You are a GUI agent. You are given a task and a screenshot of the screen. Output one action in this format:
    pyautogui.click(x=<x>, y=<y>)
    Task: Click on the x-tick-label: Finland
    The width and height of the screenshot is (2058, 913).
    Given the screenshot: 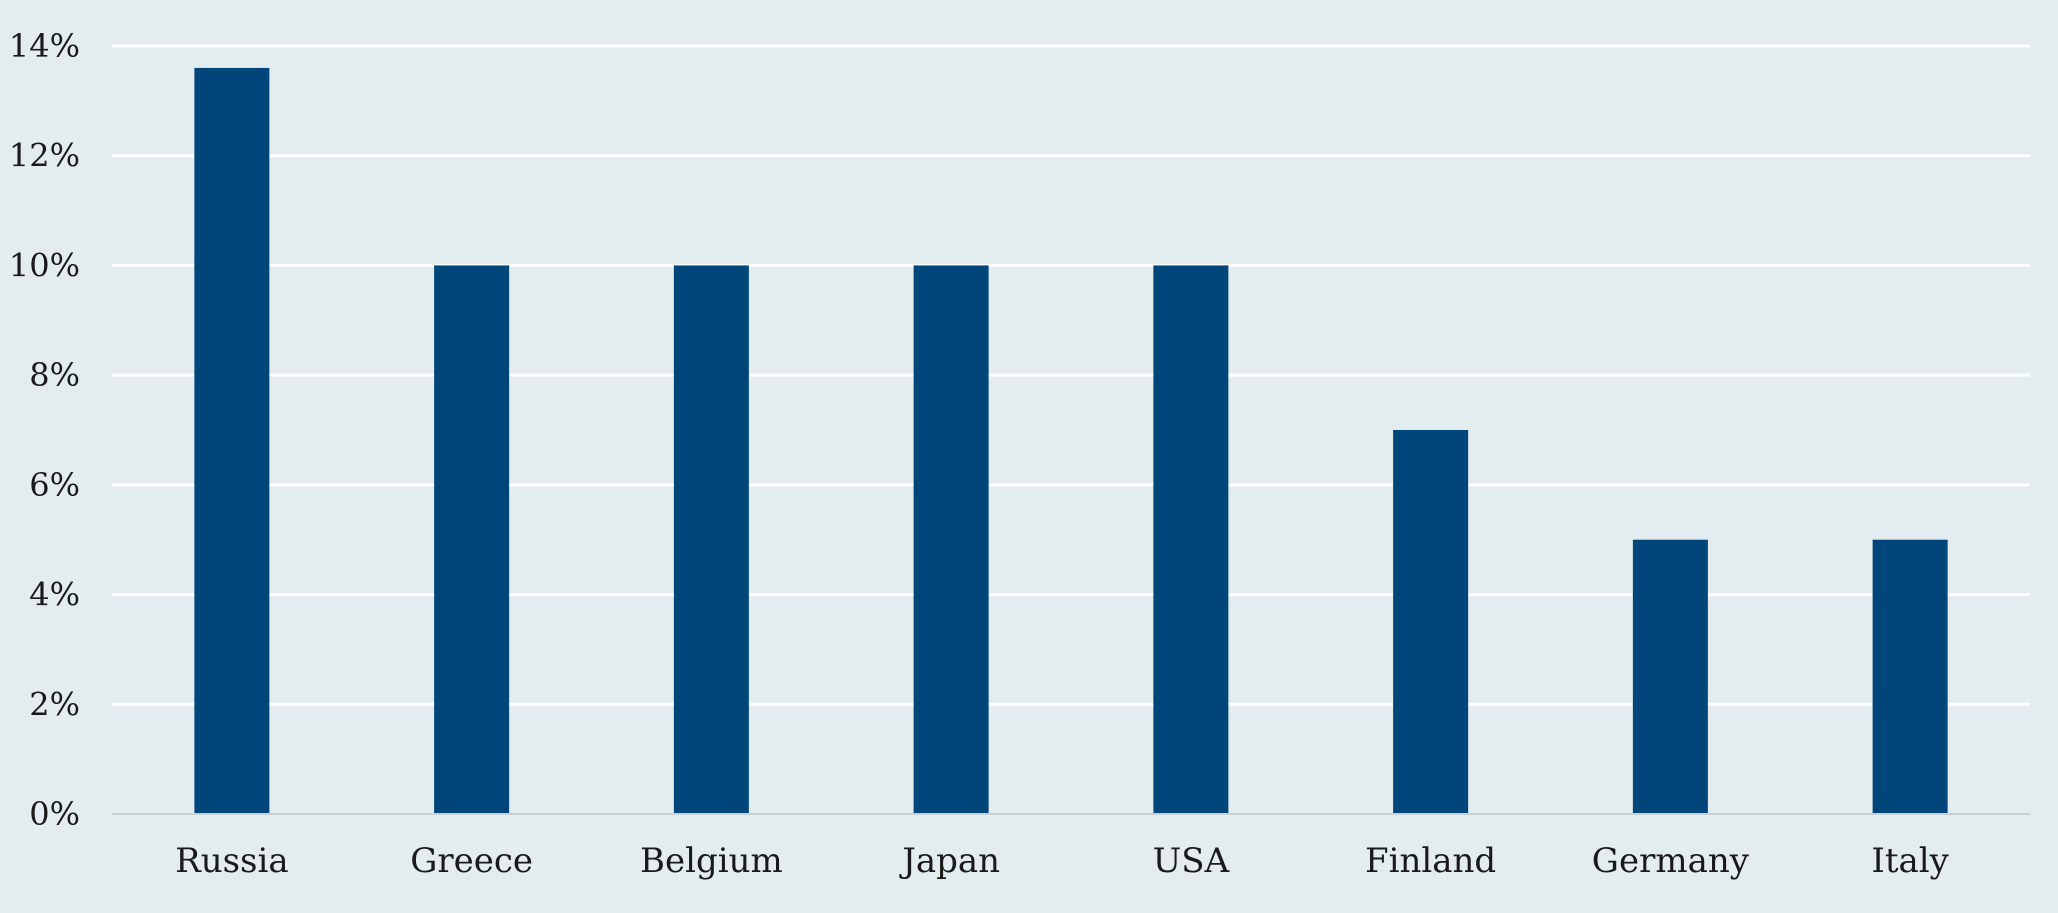 What is the action you would take?
    pyautogui.click(x=1430, y=861)
    